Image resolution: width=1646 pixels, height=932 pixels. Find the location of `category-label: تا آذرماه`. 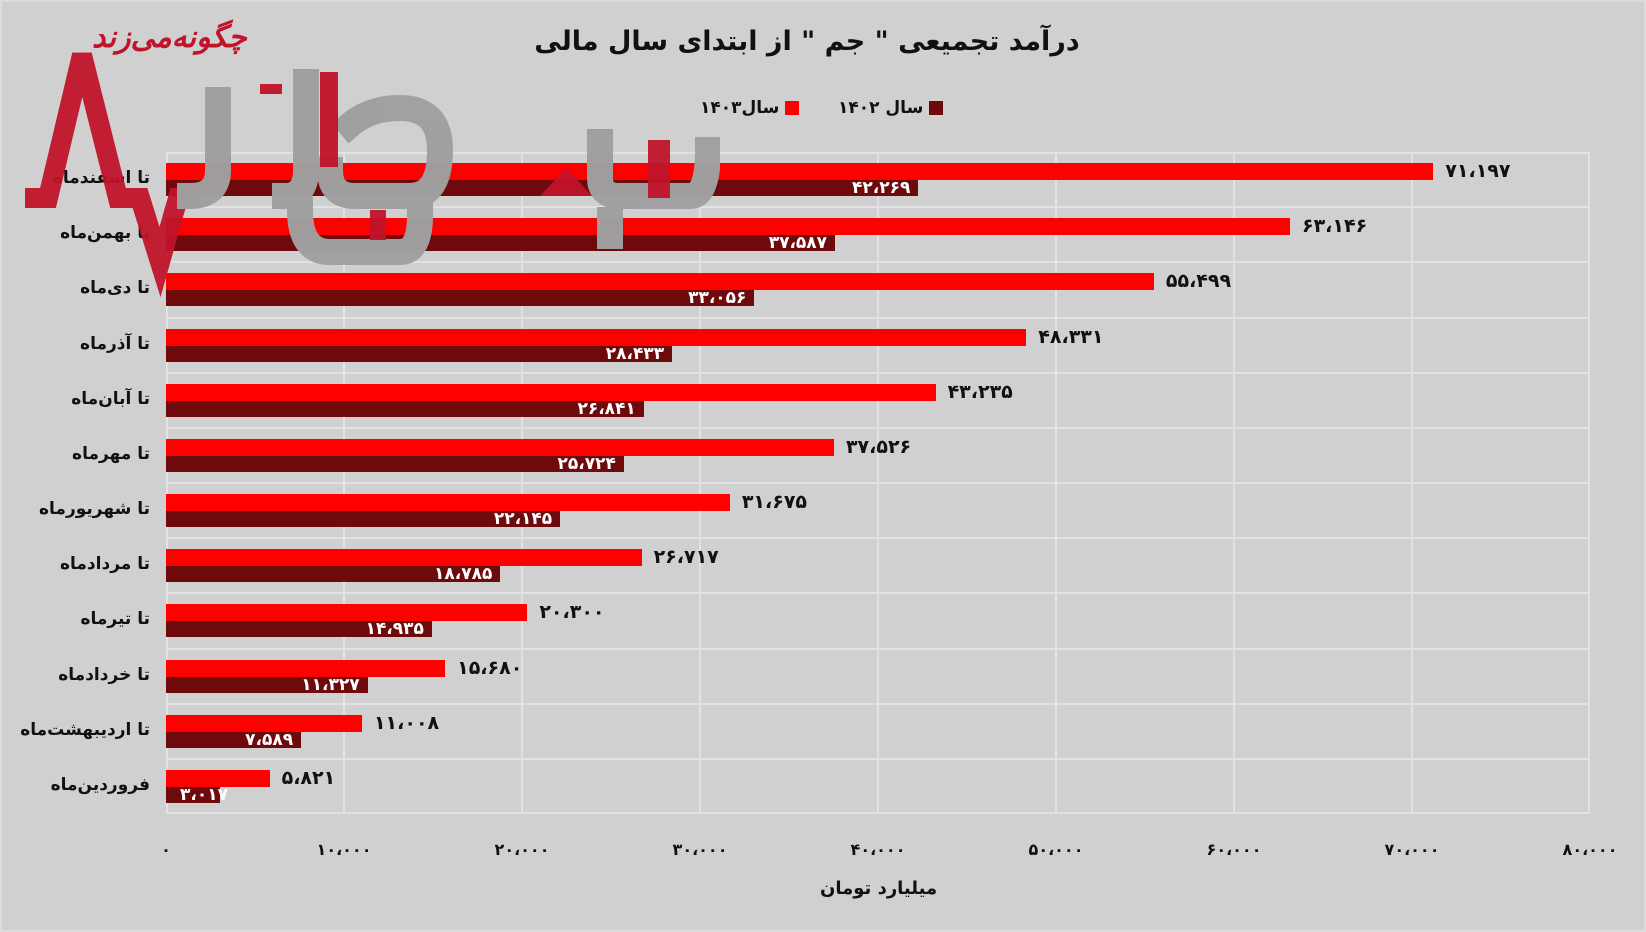

category-label: تا آذرماه is located at coordinates (115, 343).